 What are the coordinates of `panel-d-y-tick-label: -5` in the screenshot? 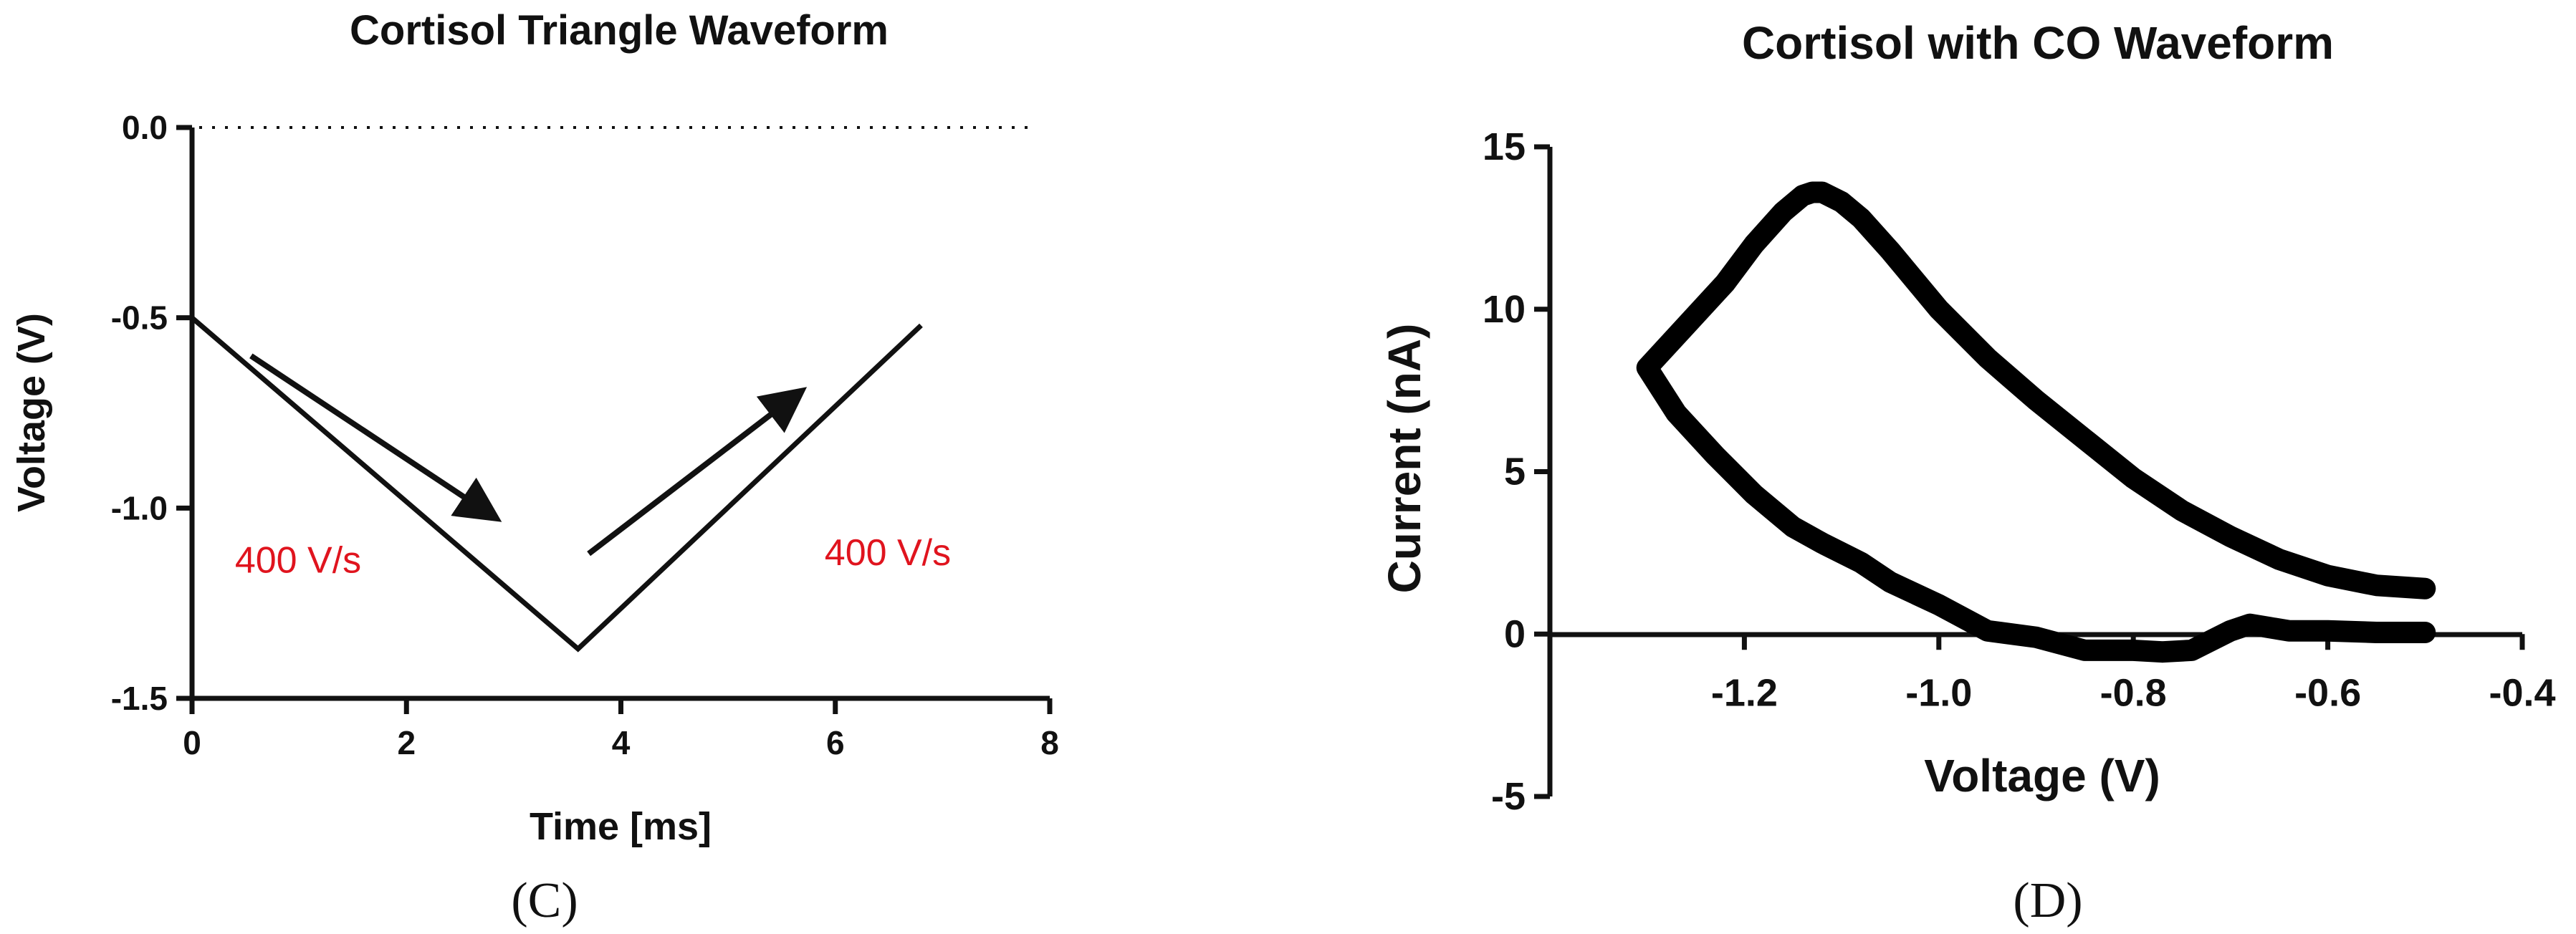 It's located at (1508, 797).